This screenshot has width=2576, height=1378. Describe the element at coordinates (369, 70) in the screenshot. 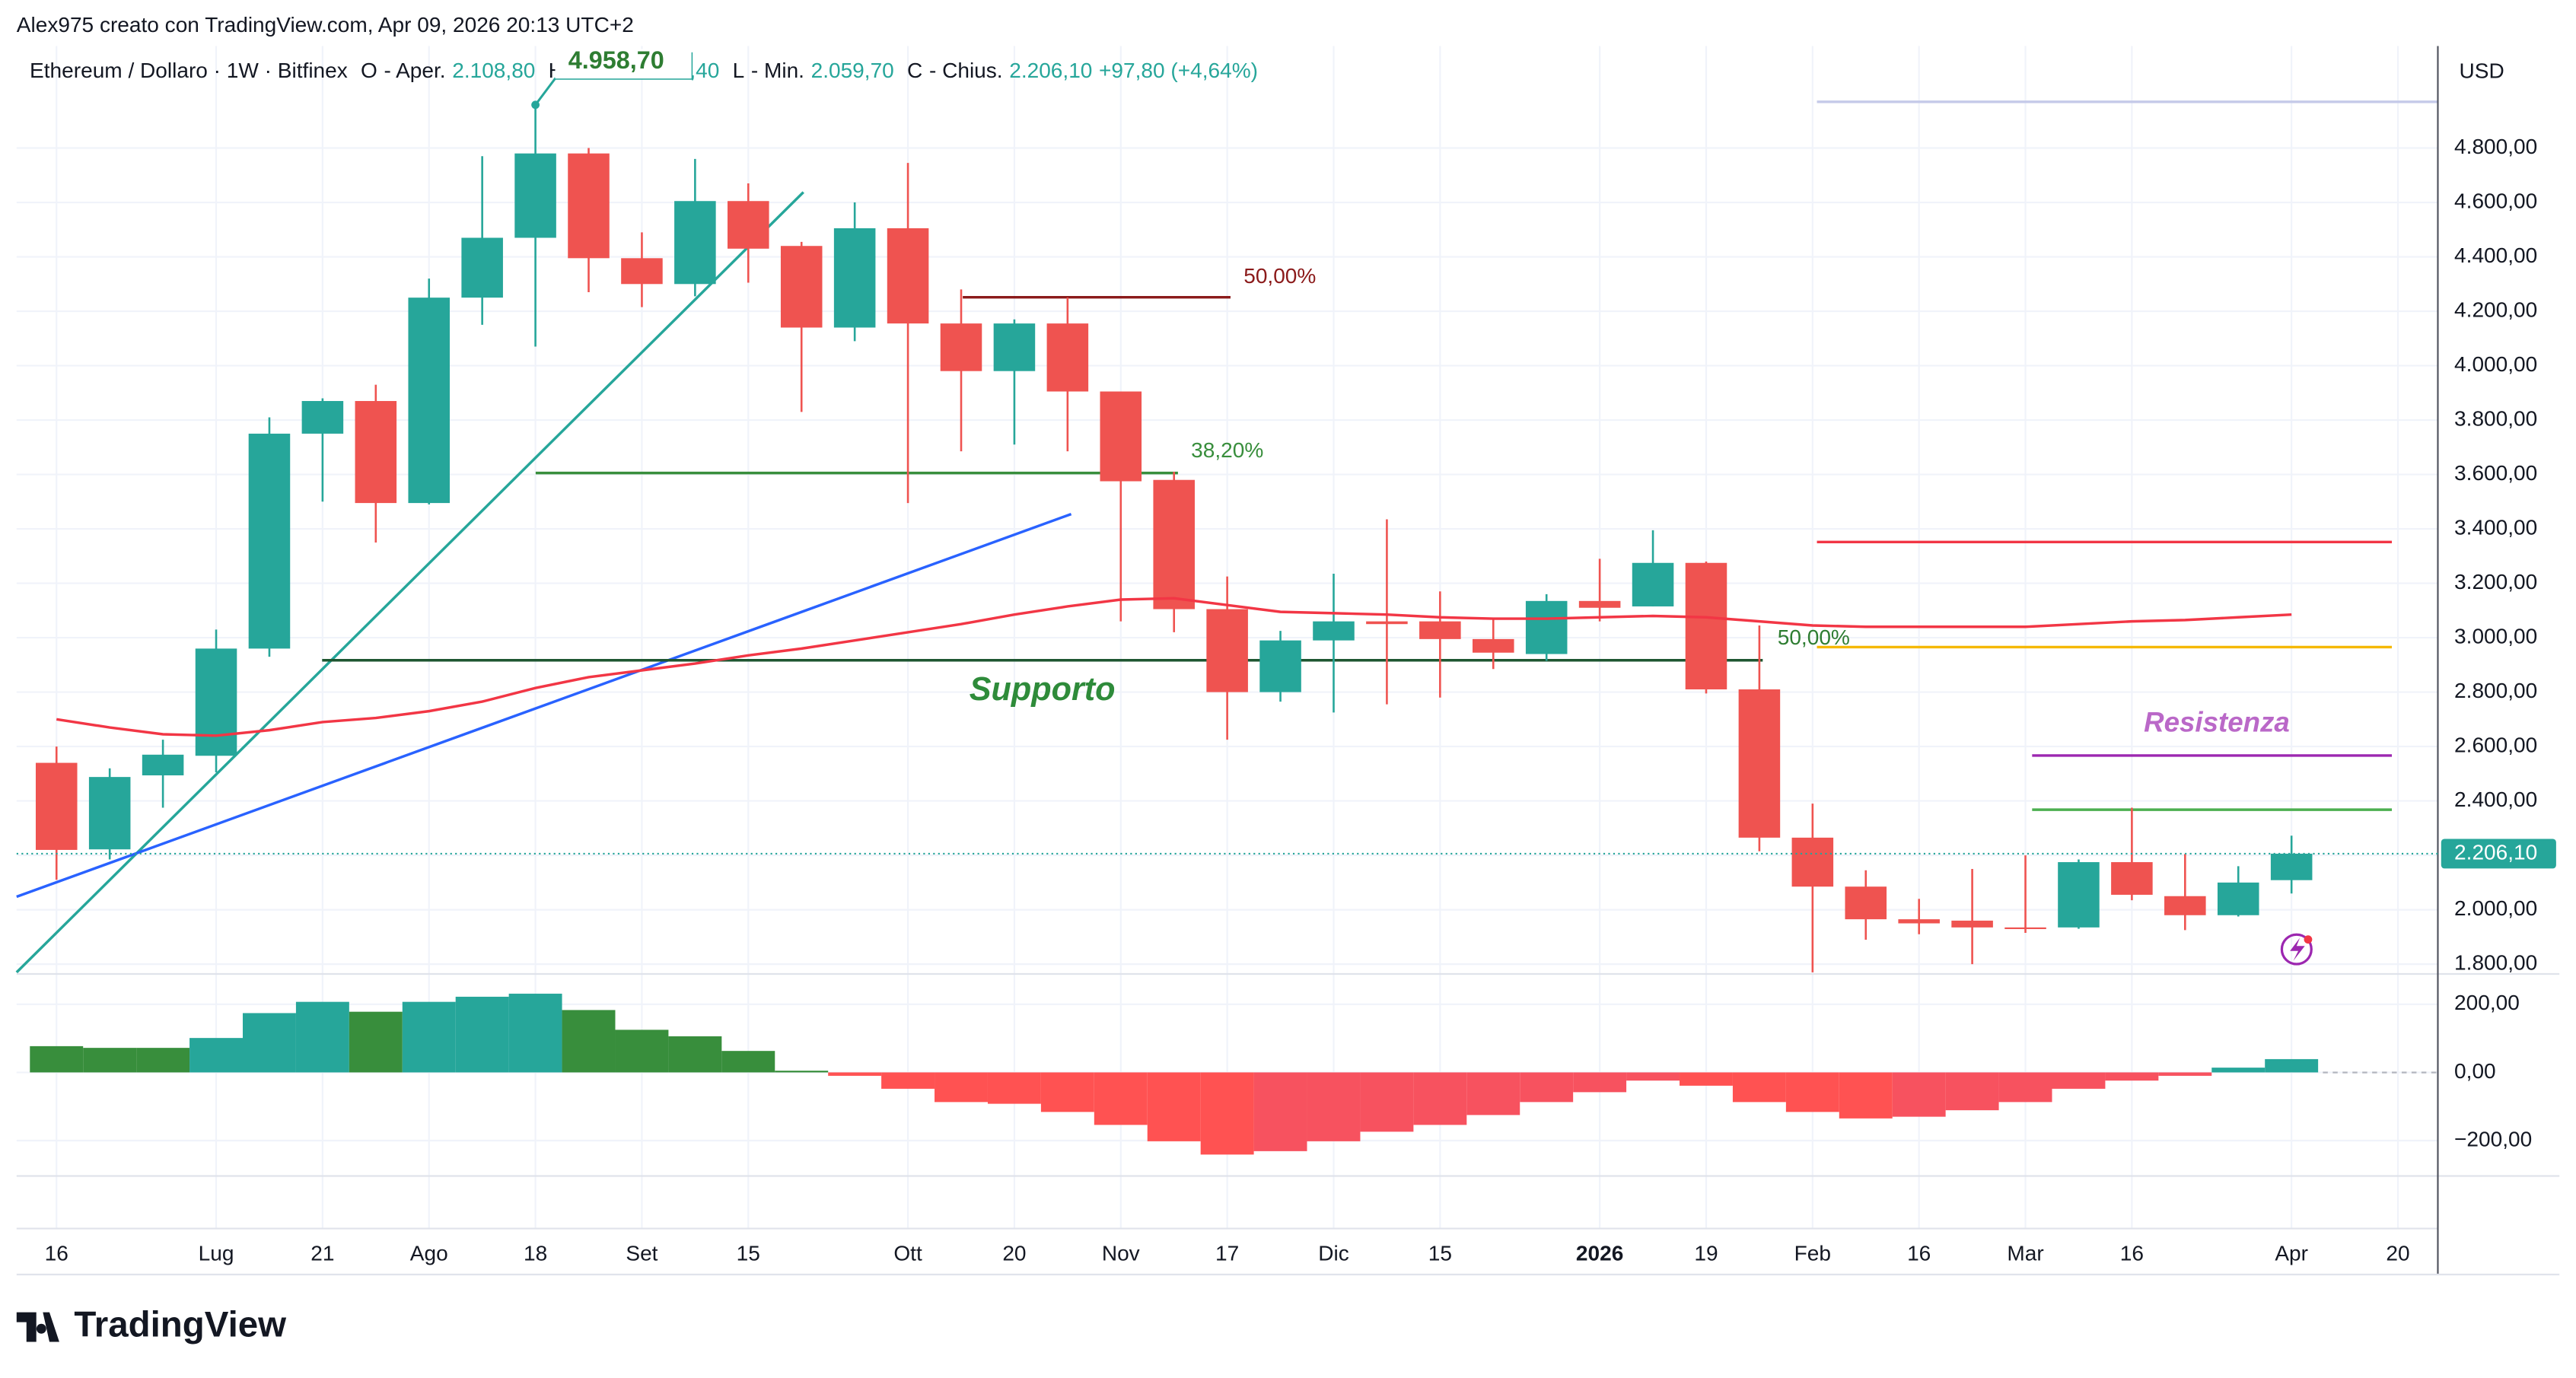

I see `legend-item: O` at that location.